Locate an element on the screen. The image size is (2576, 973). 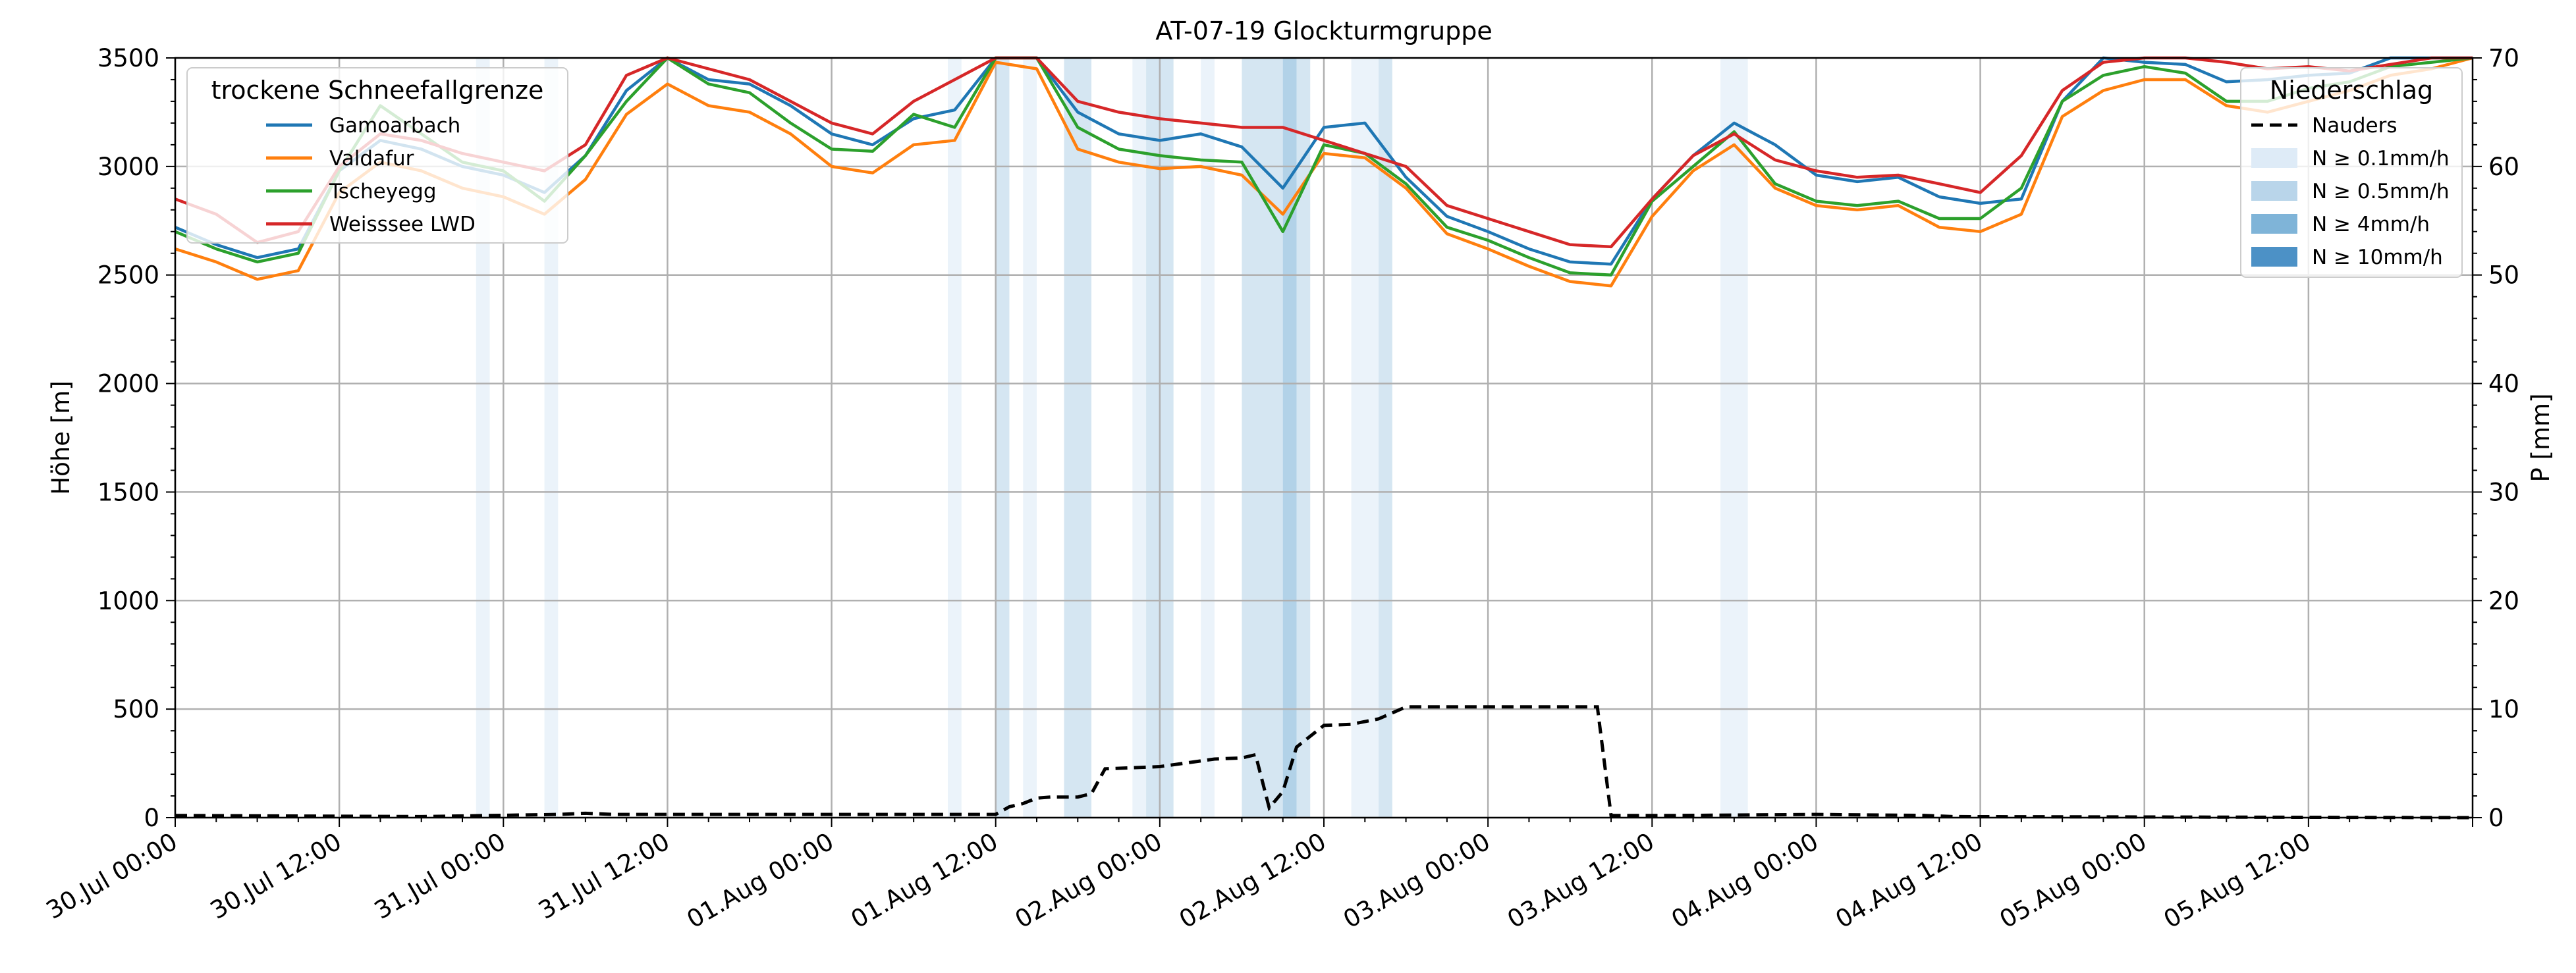
legend-label-valdafur: Valdafur is located at coordinates (371, 159).